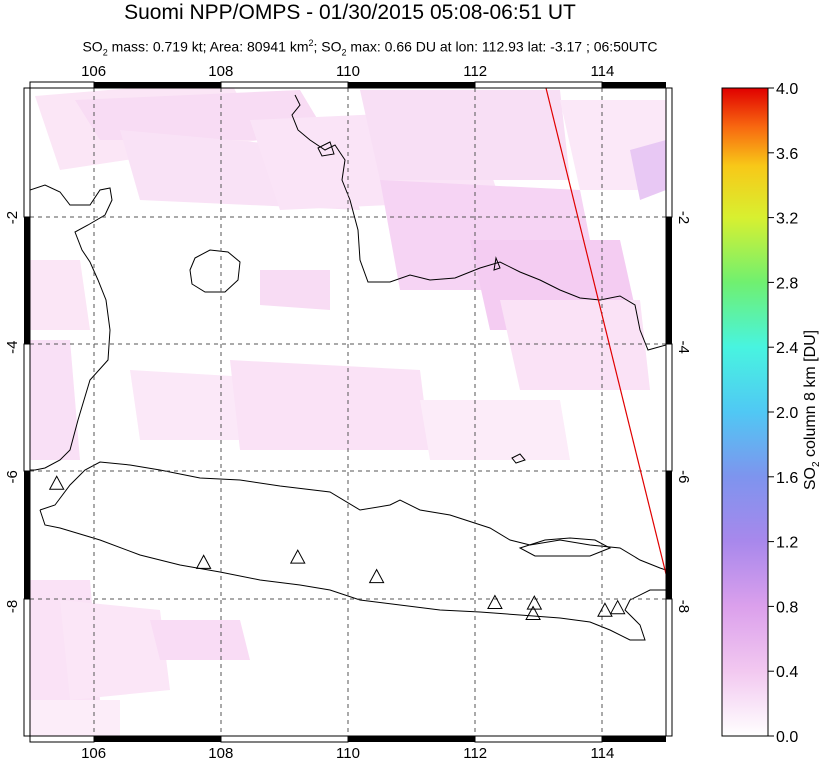 The height and width of the screenshot is (759, 823). I want to click on lat-tick-left: -6, so click(12, 476).